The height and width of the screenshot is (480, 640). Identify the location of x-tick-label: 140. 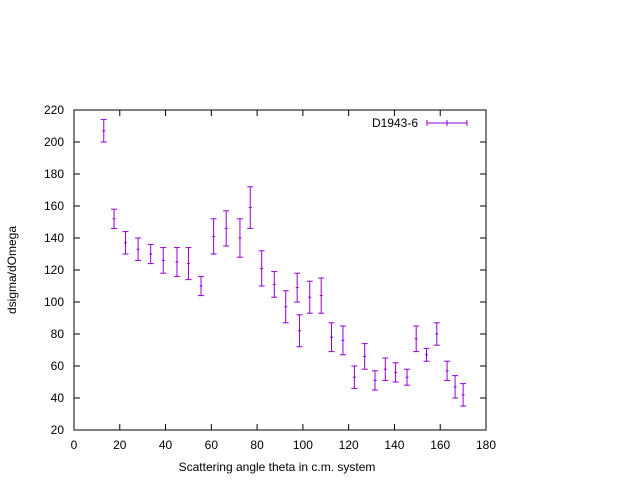
(394, 445).